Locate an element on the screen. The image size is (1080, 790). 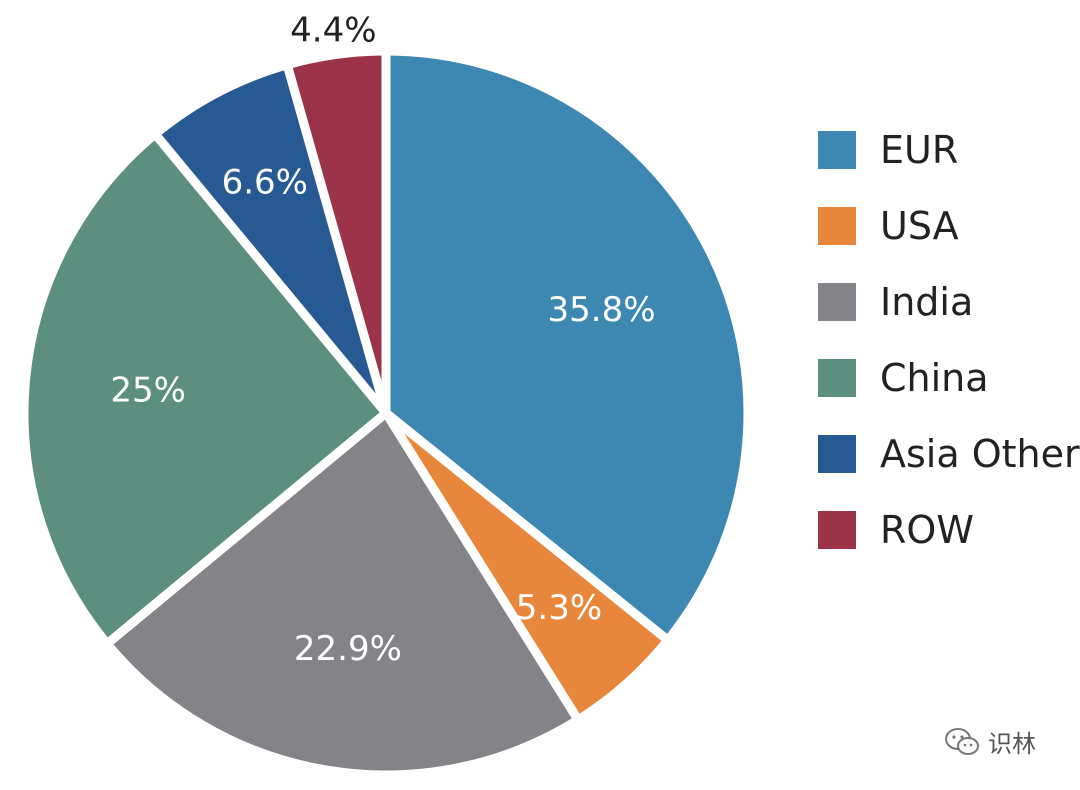
legend-item-china: China is located at coordinates (949, 378).